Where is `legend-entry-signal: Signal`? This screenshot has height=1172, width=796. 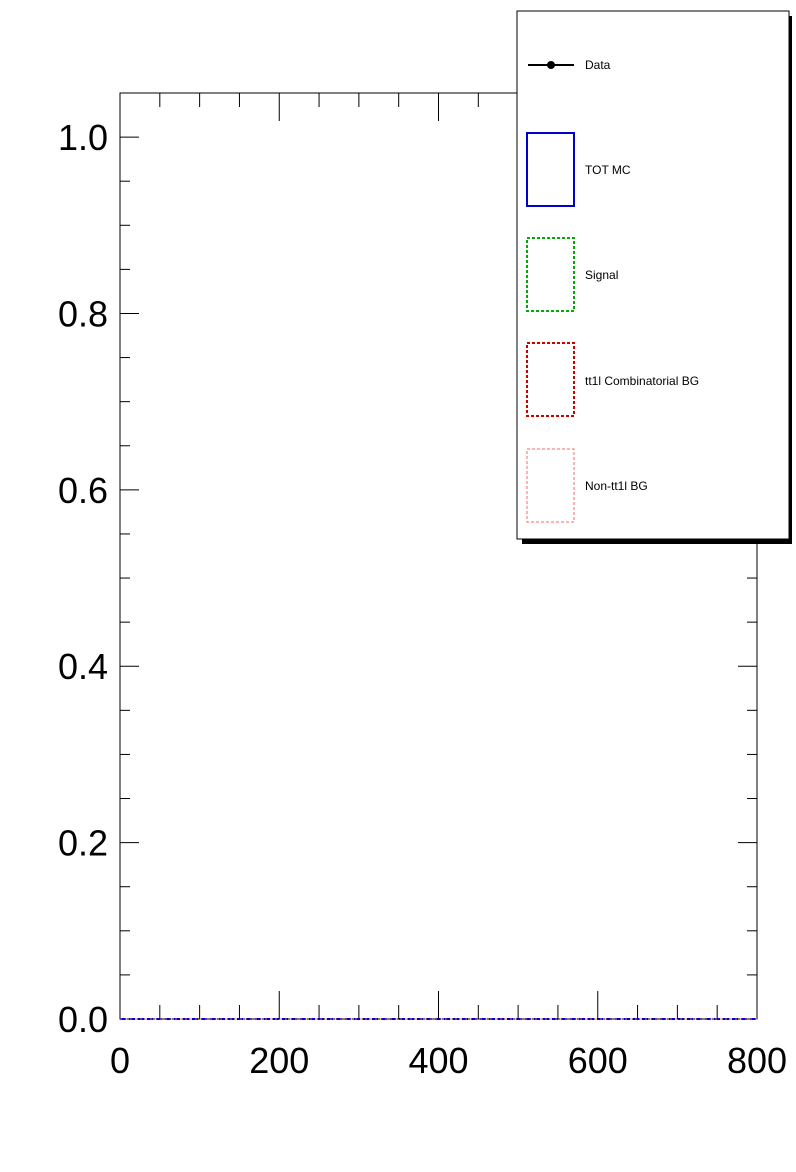 legend-entry-signal: Signal is located at coordinates (572, 274).